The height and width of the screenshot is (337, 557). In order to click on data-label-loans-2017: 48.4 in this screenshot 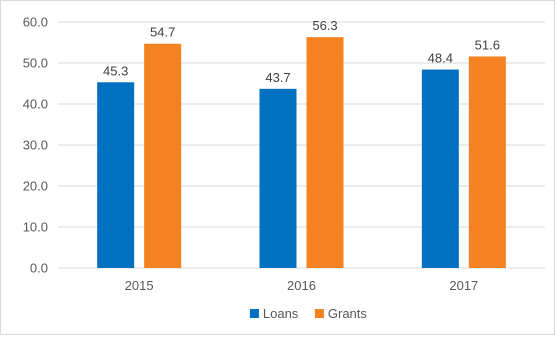, I will do `click(440, 58)`.